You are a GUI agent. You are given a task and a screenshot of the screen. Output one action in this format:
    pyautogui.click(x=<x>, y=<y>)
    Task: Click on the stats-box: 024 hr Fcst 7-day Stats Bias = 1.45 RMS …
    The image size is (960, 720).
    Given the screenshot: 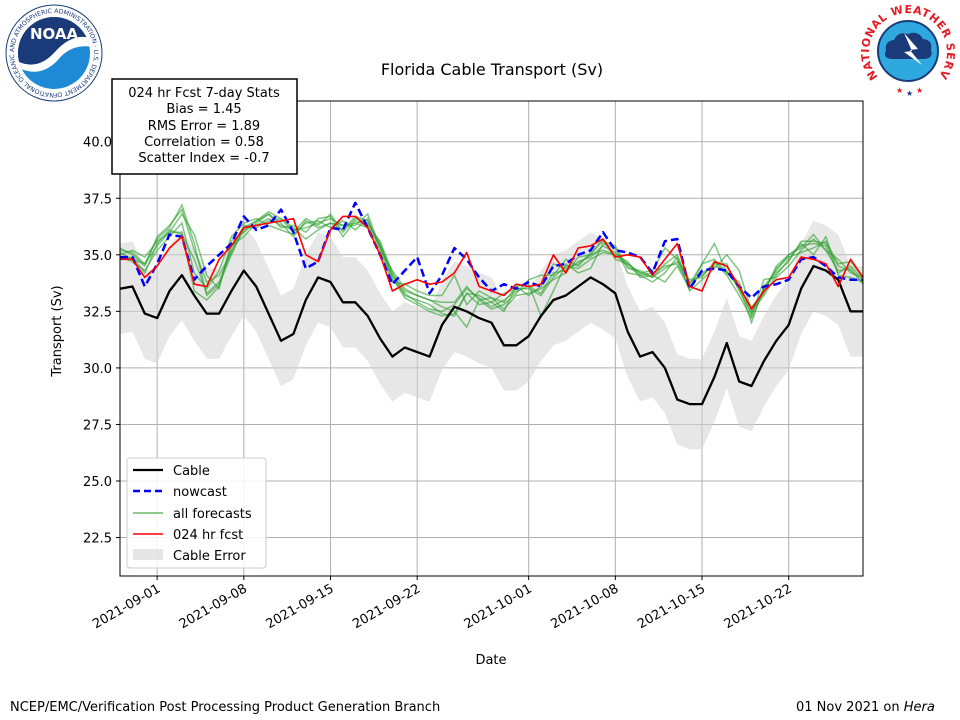 What is the action you would take?
    pyautogui.click(x=204, y=126)
    